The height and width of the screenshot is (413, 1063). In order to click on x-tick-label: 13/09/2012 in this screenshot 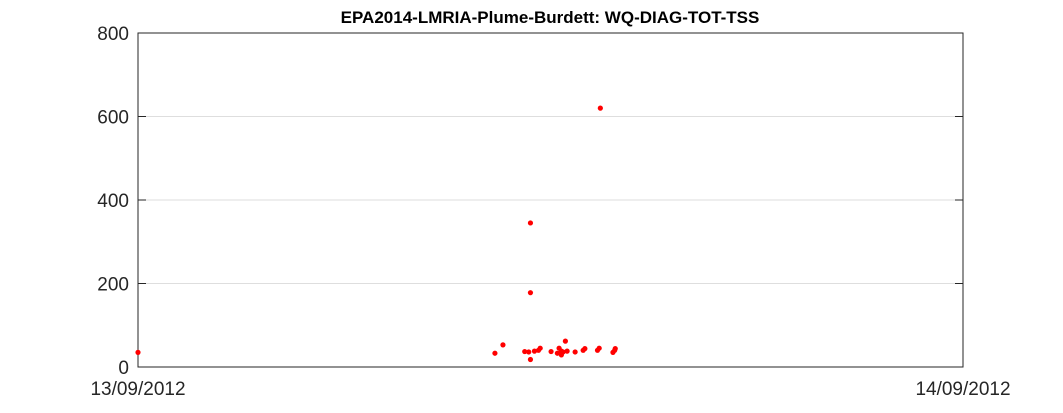, I will do `click(137, 389)`.